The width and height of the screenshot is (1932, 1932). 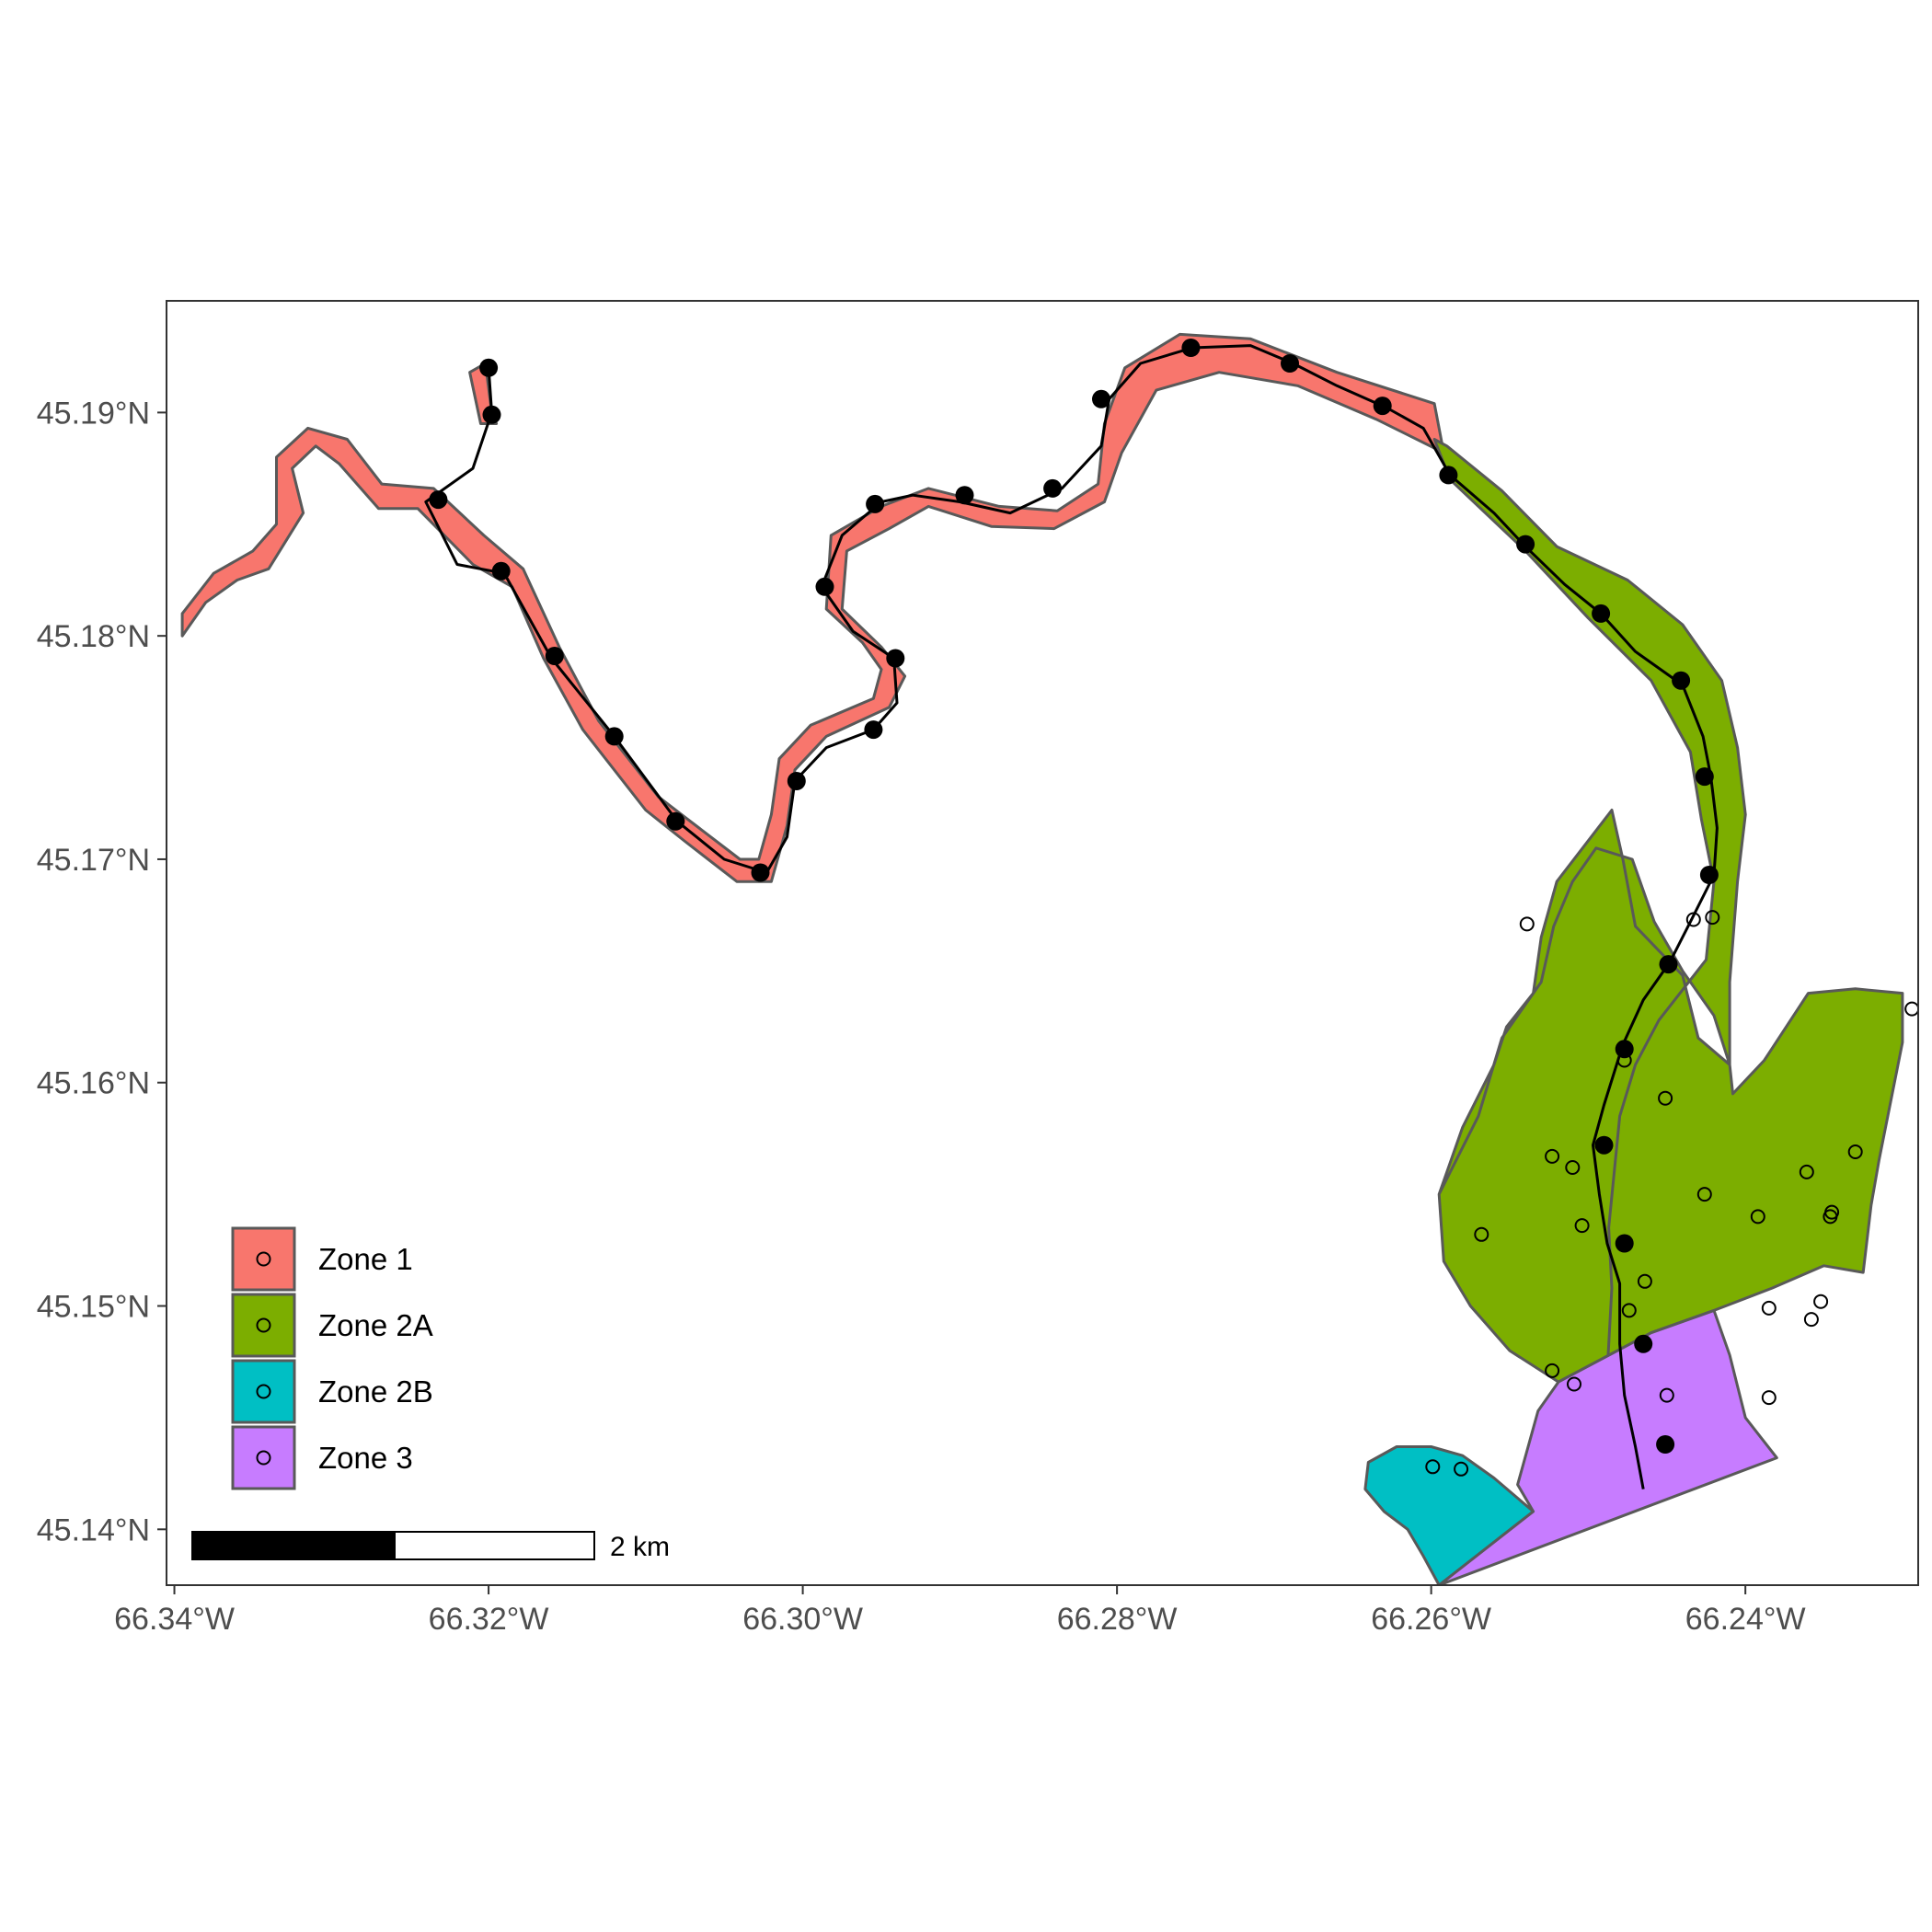 I want to click on legend-label: Zone 1, so click(x=365, y=1259).